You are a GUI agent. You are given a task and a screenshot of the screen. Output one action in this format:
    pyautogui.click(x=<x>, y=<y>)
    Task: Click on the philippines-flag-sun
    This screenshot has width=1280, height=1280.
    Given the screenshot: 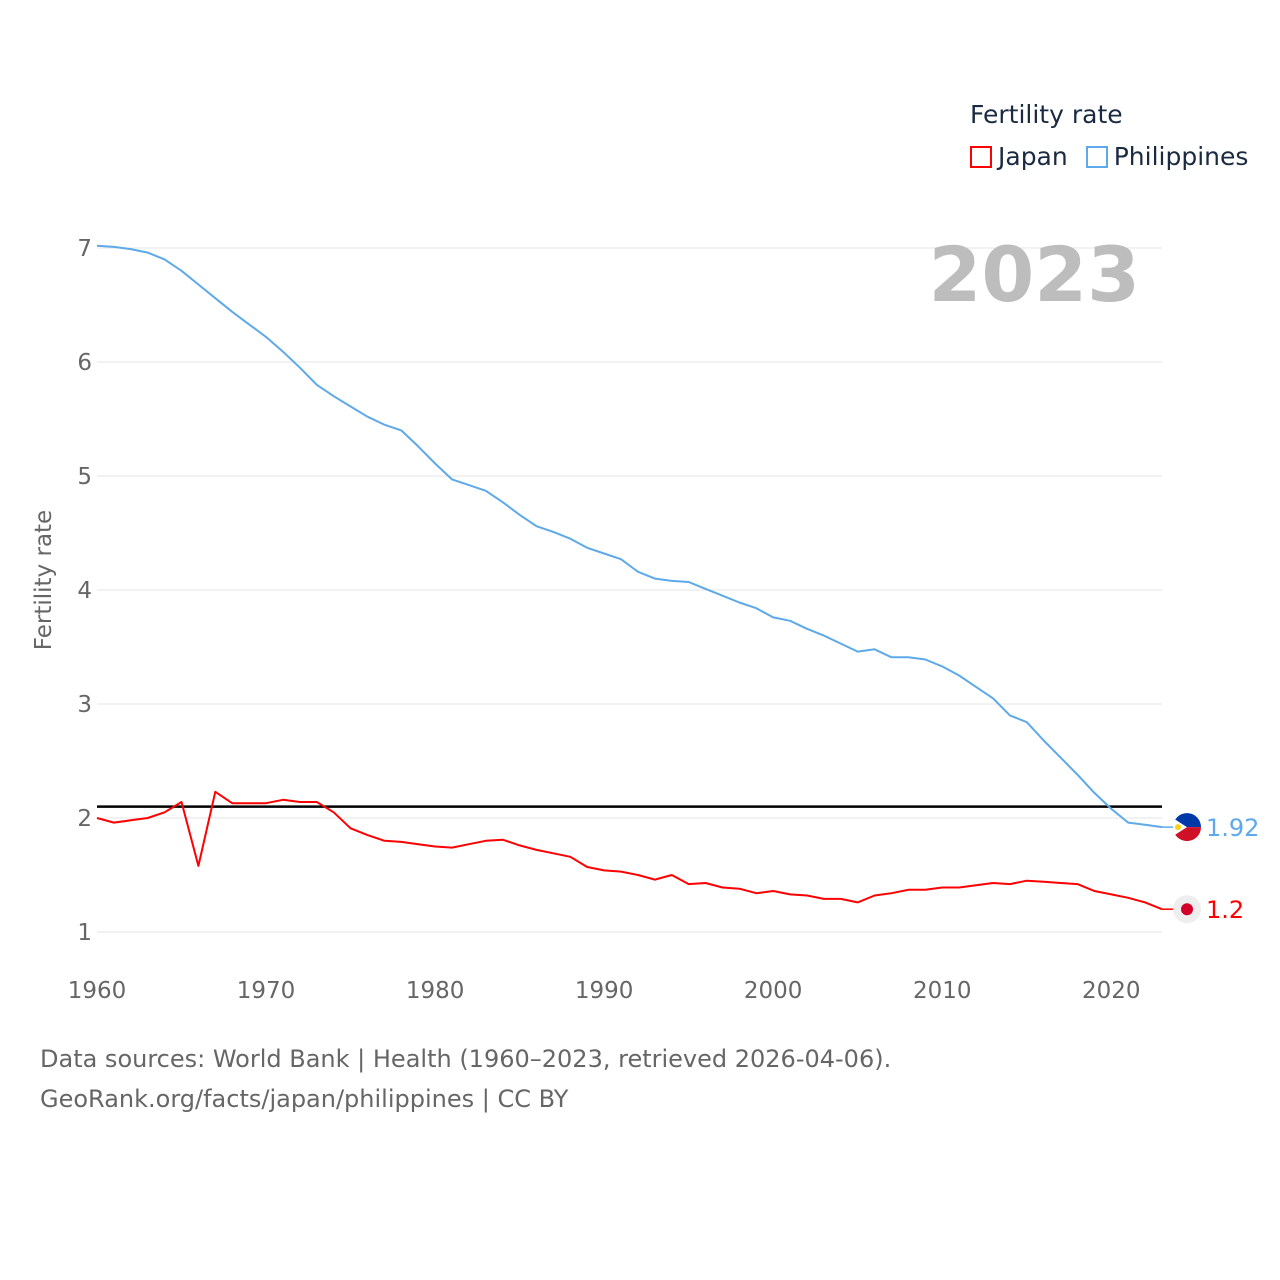 What is the action you would take?
    pyautogui.click(x=1178, y=827)
    